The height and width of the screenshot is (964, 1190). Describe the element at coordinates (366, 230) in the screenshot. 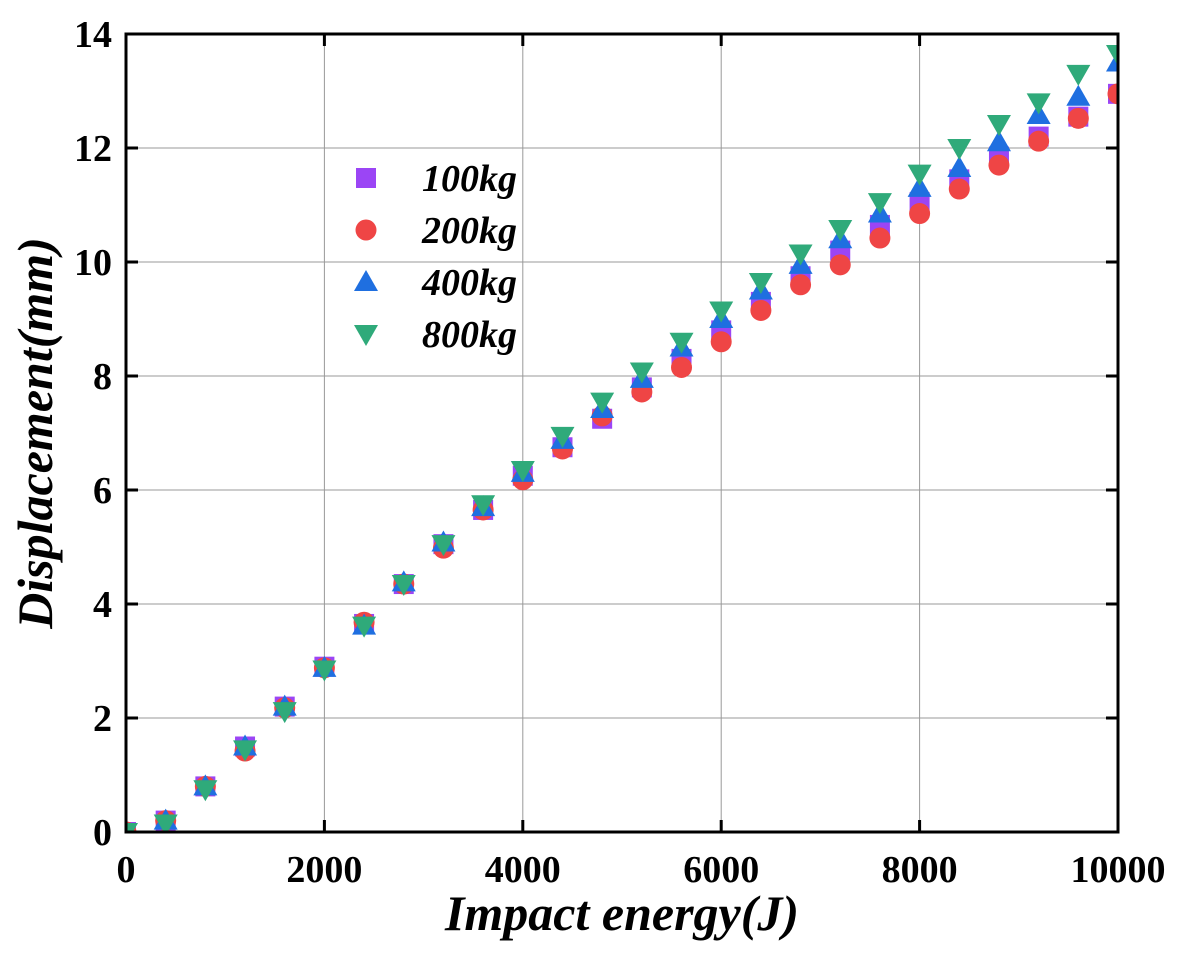

I see `legend-marker-200kg` at that location.